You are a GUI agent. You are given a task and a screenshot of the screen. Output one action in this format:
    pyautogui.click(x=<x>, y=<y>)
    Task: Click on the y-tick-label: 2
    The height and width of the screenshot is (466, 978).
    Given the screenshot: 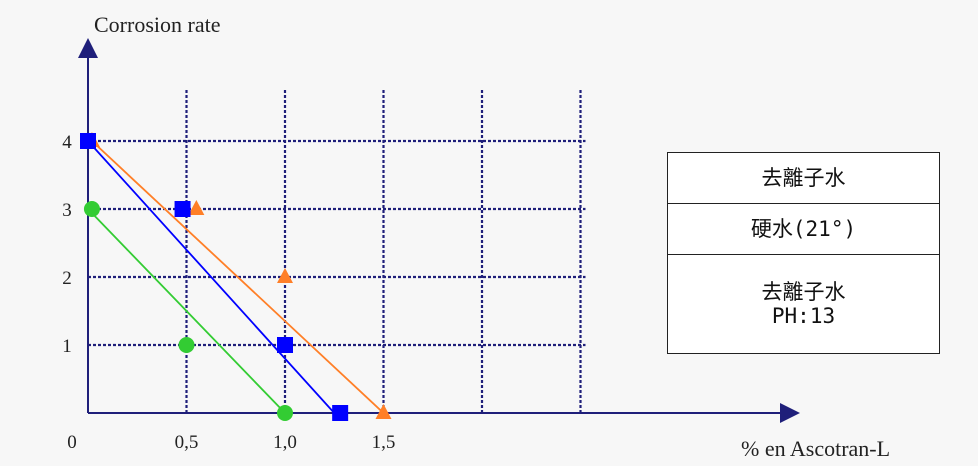 What is the action you would take?
    pyautogui.click(x=67, y=278)
    